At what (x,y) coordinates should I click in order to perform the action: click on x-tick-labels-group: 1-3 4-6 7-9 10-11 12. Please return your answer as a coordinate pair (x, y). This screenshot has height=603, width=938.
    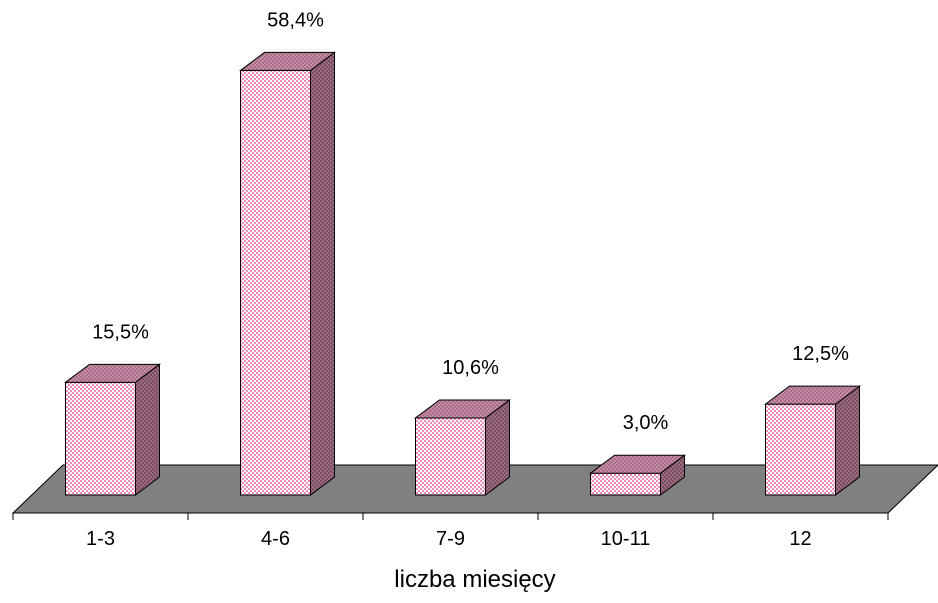
    Looking at the image, I should click on (449, 539).